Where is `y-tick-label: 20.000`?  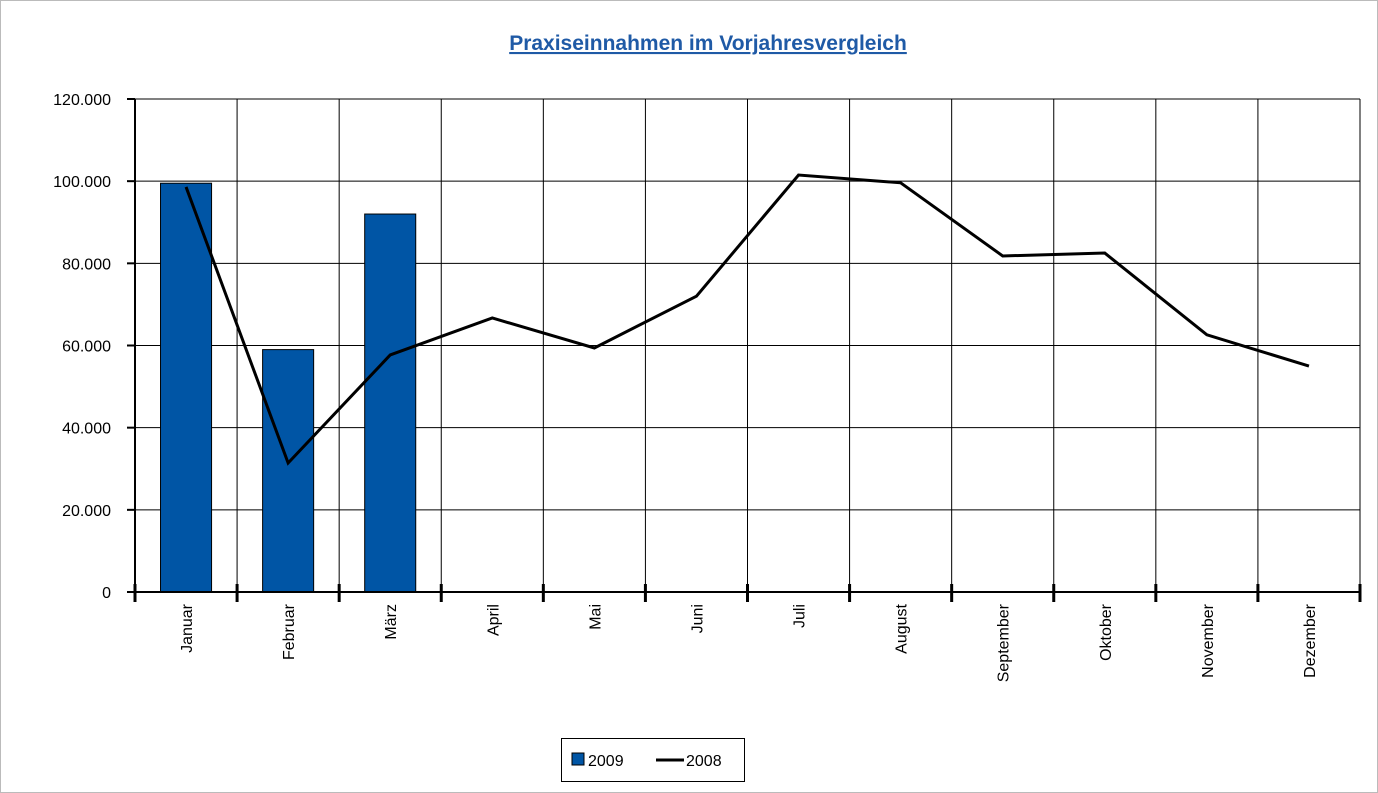 y-tick-label: 20.000 is located at coordinates (86, 511).